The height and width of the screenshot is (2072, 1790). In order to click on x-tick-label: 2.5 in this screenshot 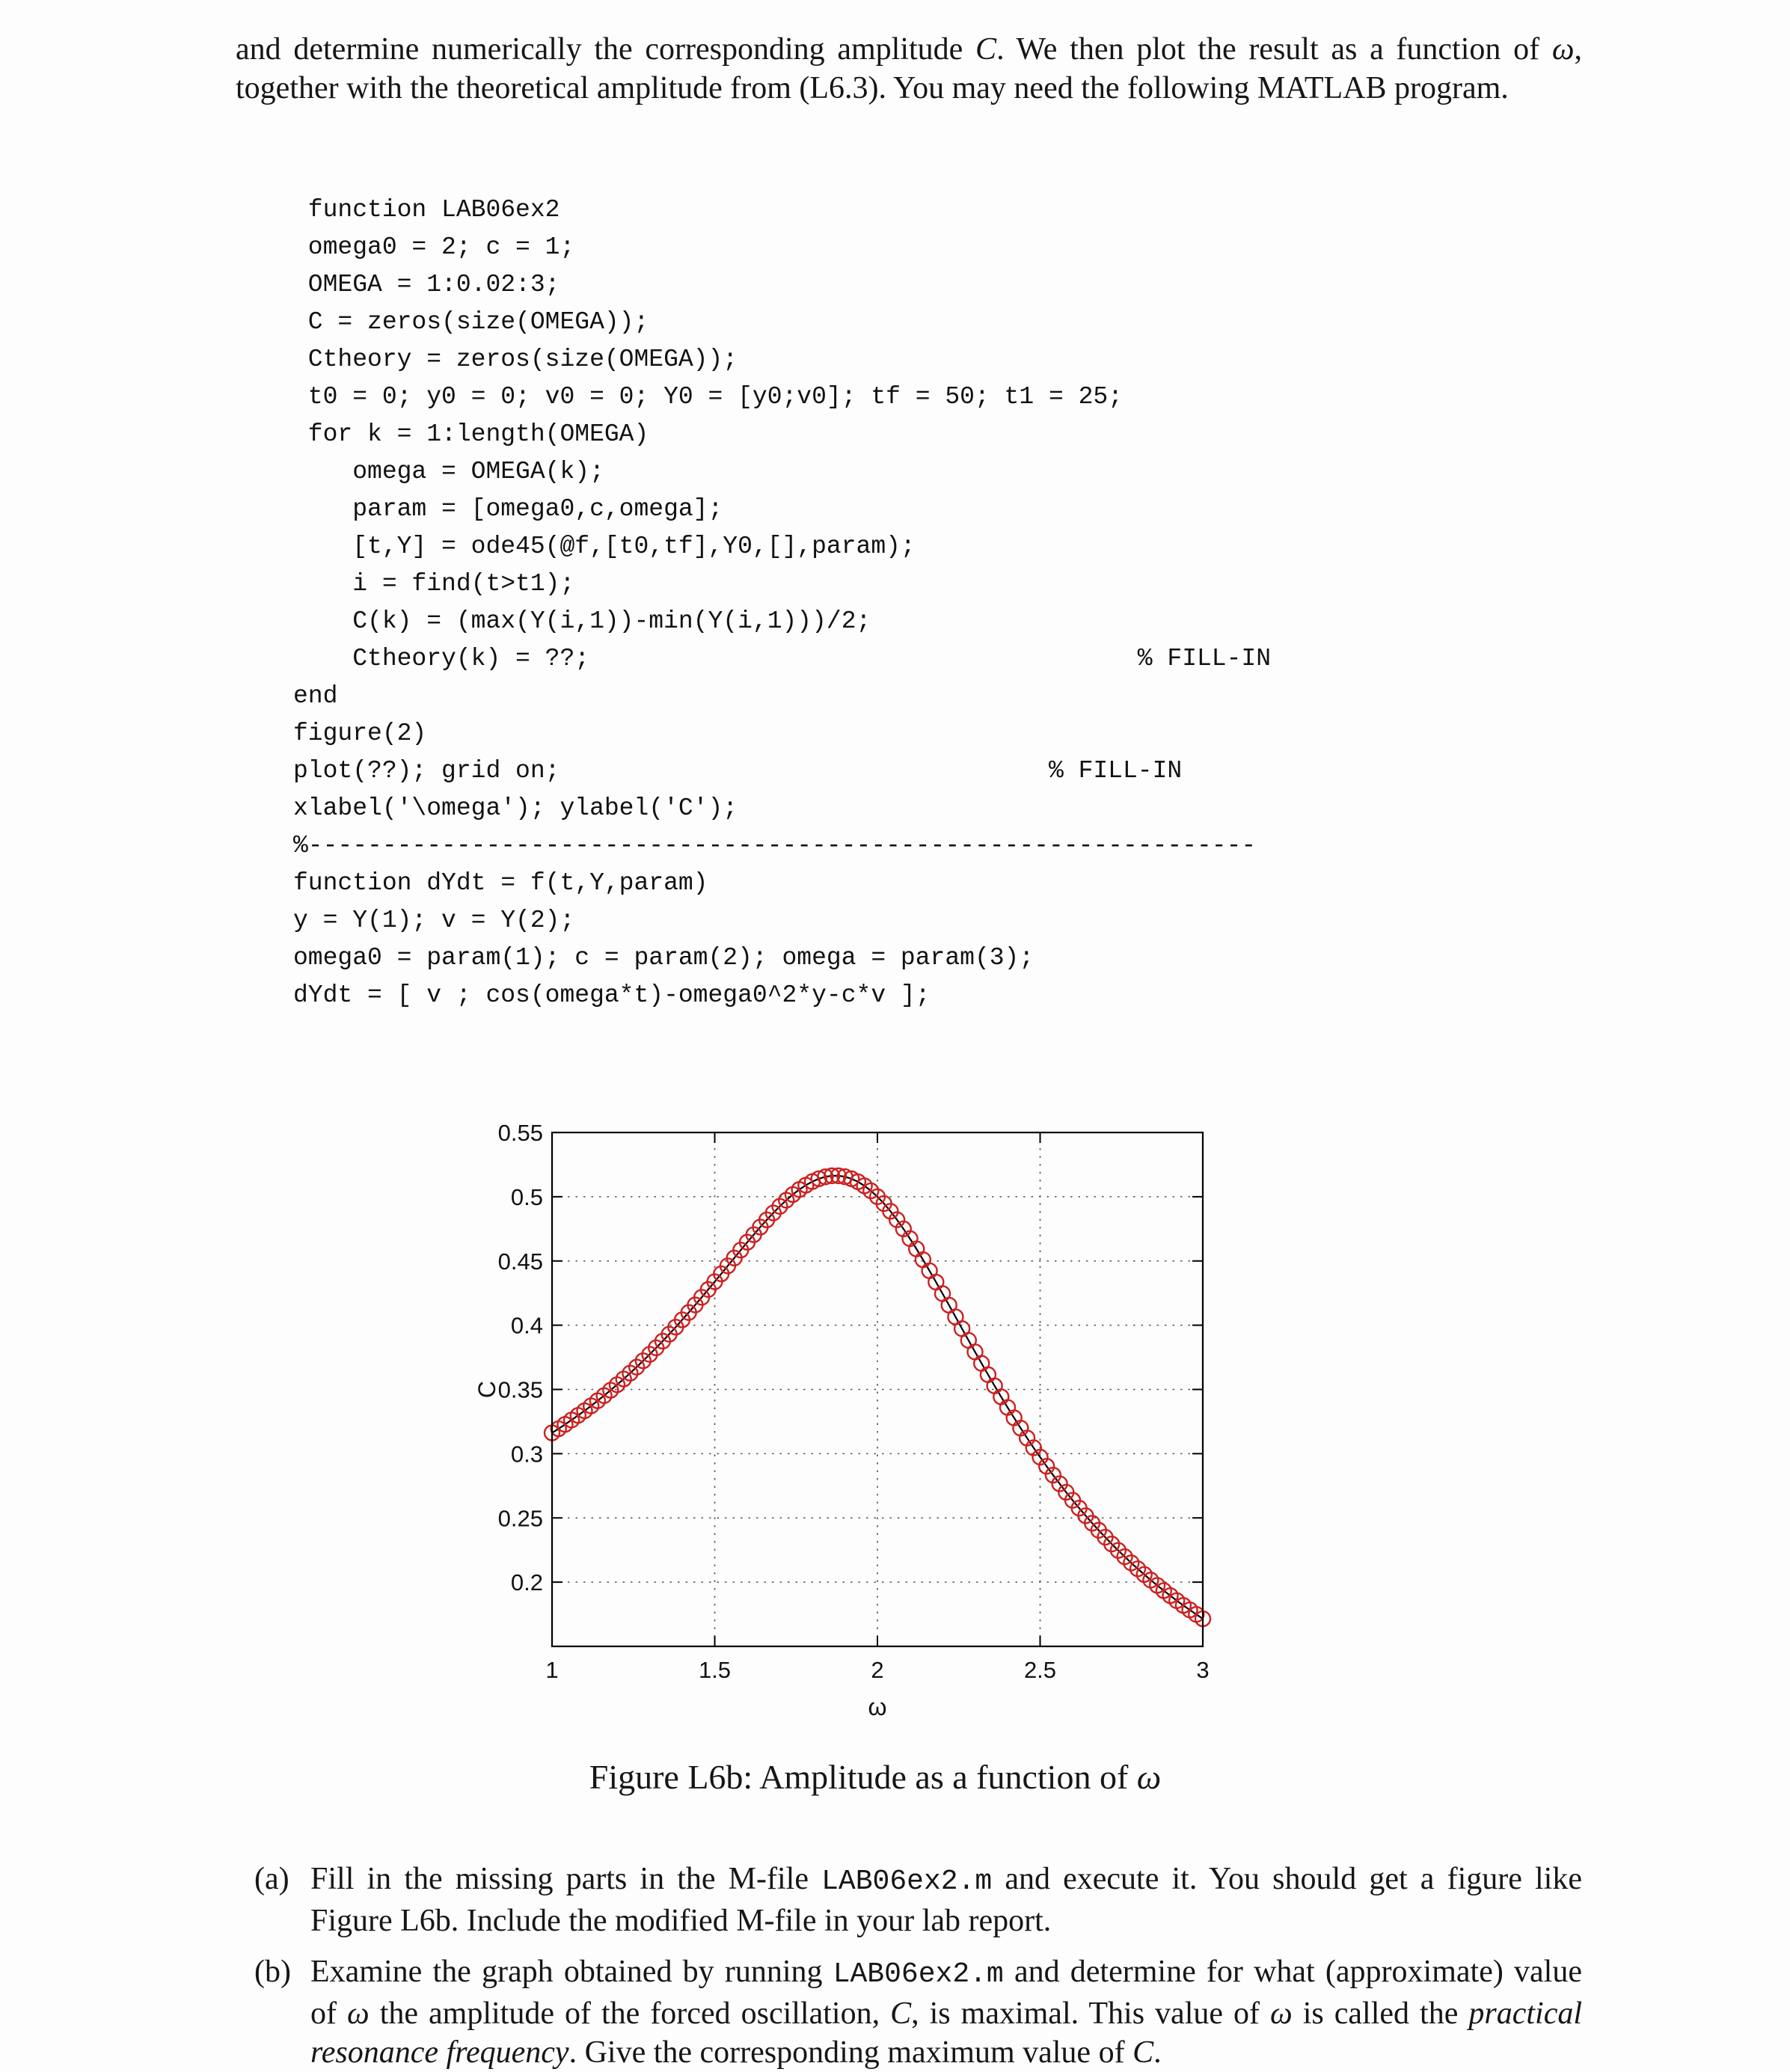, I will do `click(1040, 1670)`.